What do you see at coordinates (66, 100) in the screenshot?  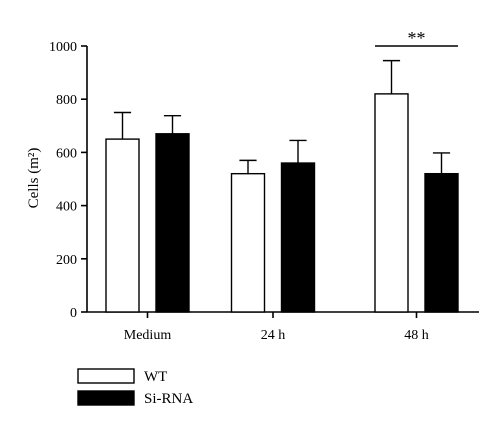 I see `y-tick-label: 800` at bounding box center [66, 100].